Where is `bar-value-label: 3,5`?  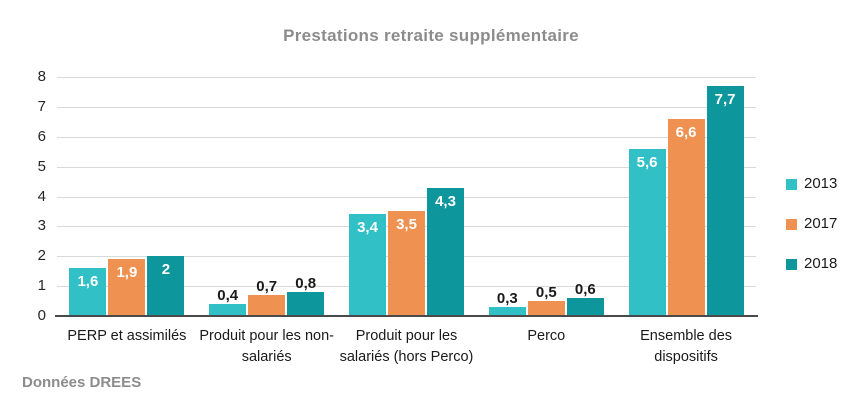
bar-value-label: 3,5 is located at coordinates (406, 225).